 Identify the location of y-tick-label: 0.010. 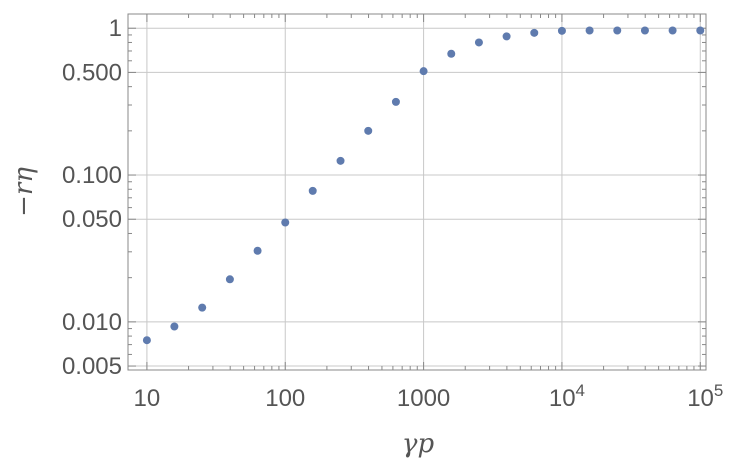
(92, 322).